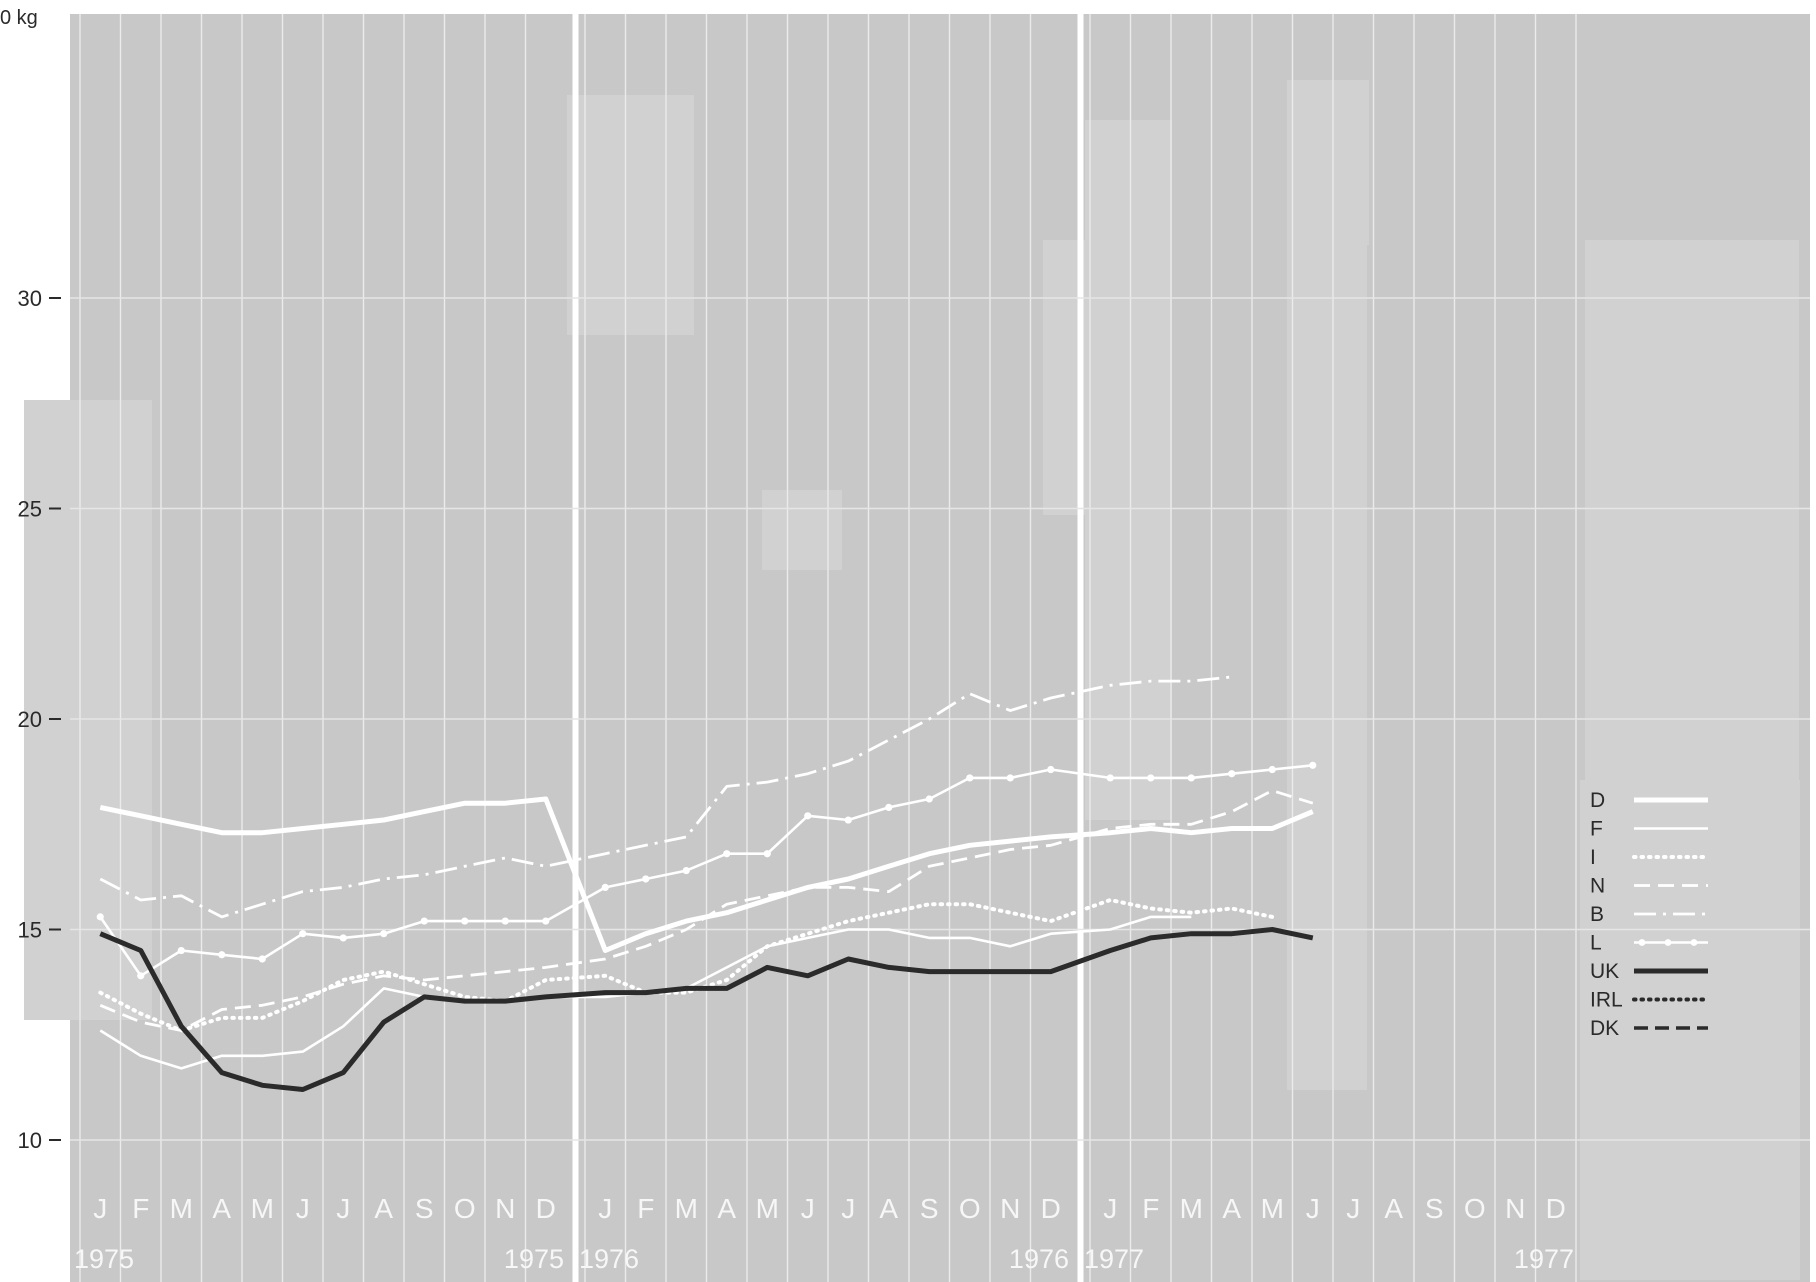 This screenshot has width=1816, height=1282. I want to click on legend-label: L, so click(1596, 943).